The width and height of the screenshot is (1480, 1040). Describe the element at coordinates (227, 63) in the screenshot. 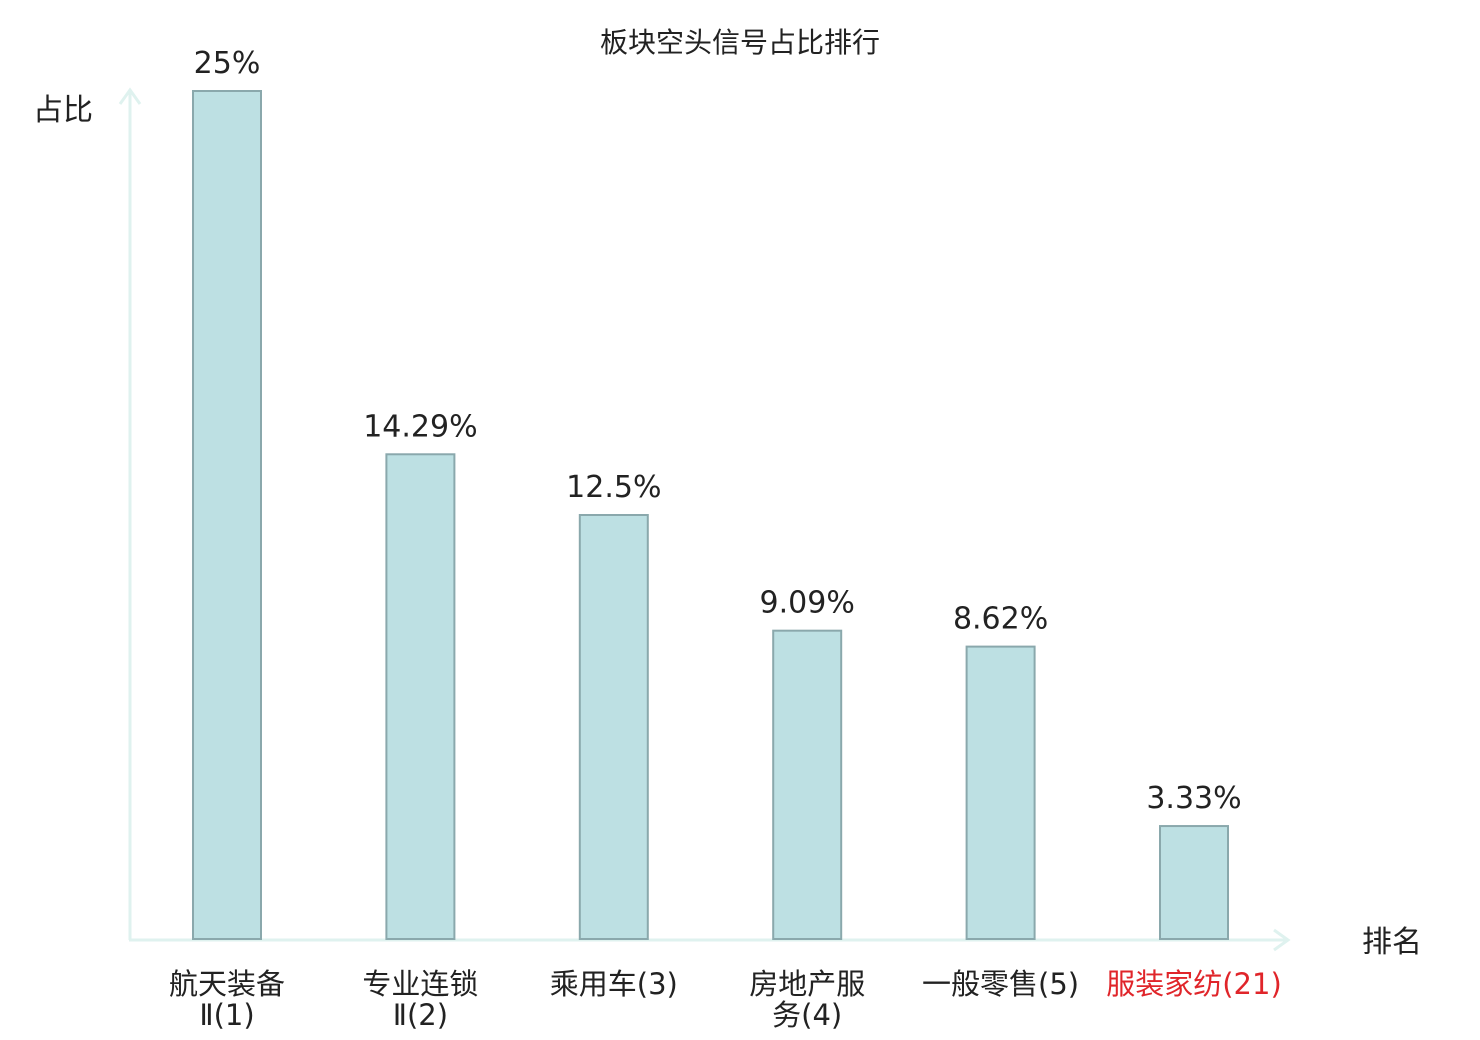

I see `data-label: 25%` at that location.